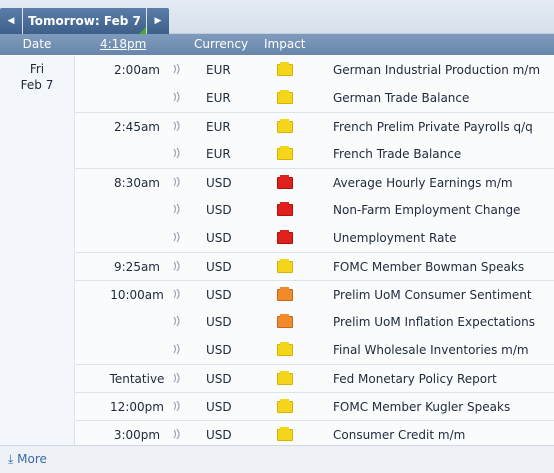  What do you see at coordinates (433, 127) in the screenshot?
I see `event-title: French Prelim Private Payrolls q/q` at bounding box center [433, 127].